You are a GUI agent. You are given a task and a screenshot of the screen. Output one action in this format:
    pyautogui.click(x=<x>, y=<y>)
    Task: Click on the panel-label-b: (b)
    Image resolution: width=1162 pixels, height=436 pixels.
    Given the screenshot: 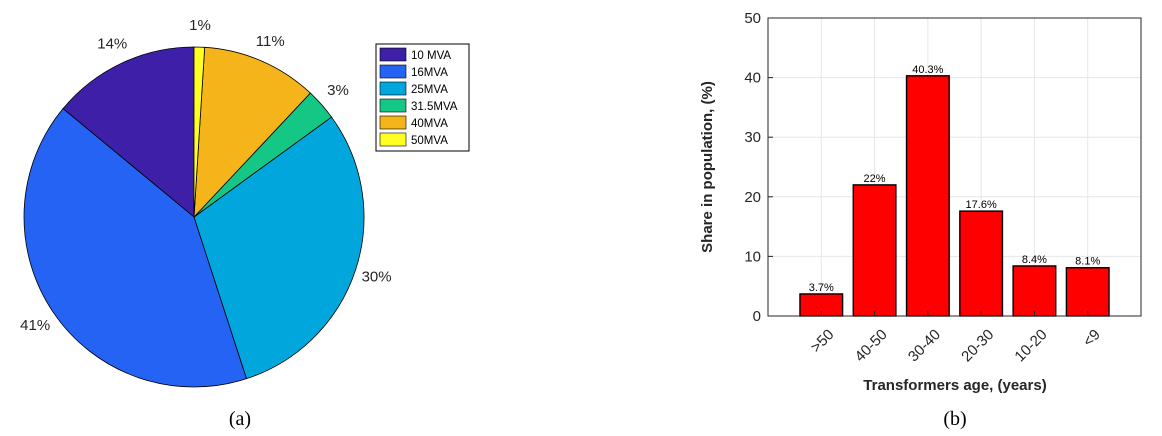 What is the action you would take?
    pyautogui.click(x=954, y=419)
    